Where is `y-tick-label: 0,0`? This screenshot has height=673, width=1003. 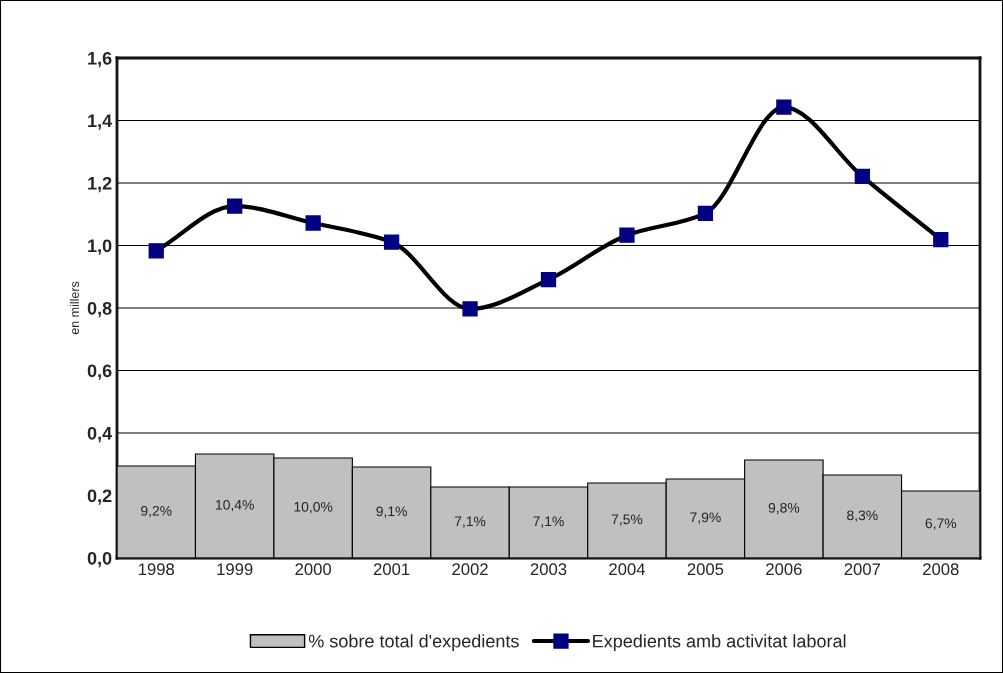
y-tick-label: 0,0 is located at coordinates (99, 559).